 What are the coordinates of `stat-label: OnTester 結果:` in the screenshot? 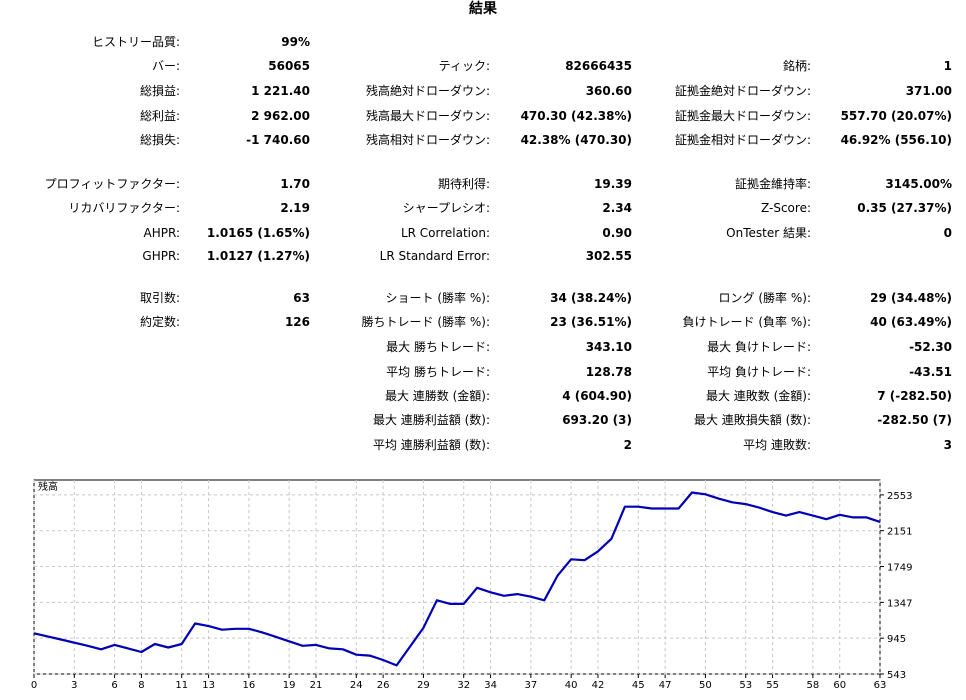 It's located at (768, 233).